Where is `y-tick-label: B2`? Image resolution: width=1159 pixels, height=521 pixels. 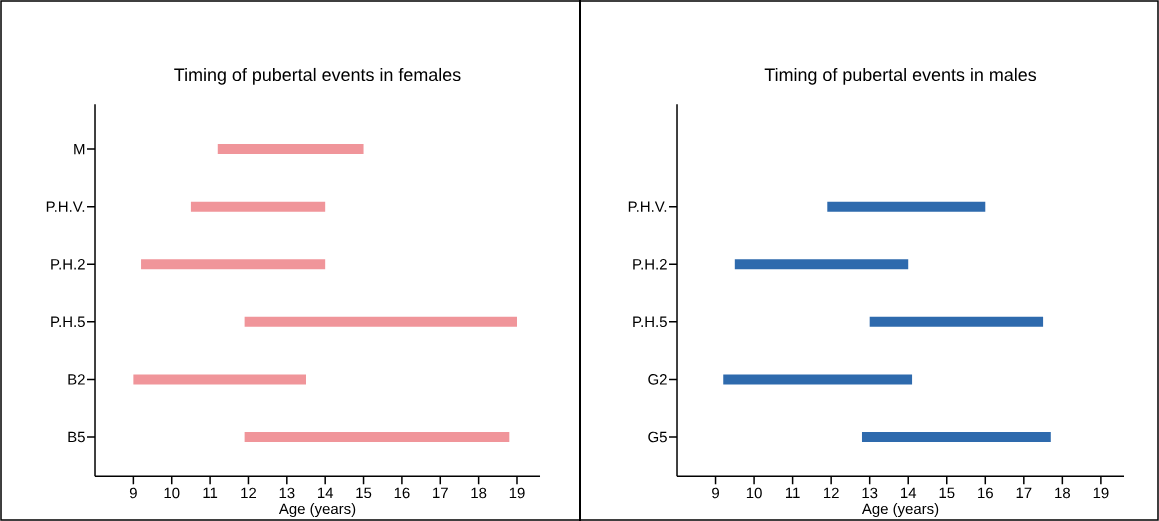 y-tick-label: B2 is located at coordinates (76, 379).